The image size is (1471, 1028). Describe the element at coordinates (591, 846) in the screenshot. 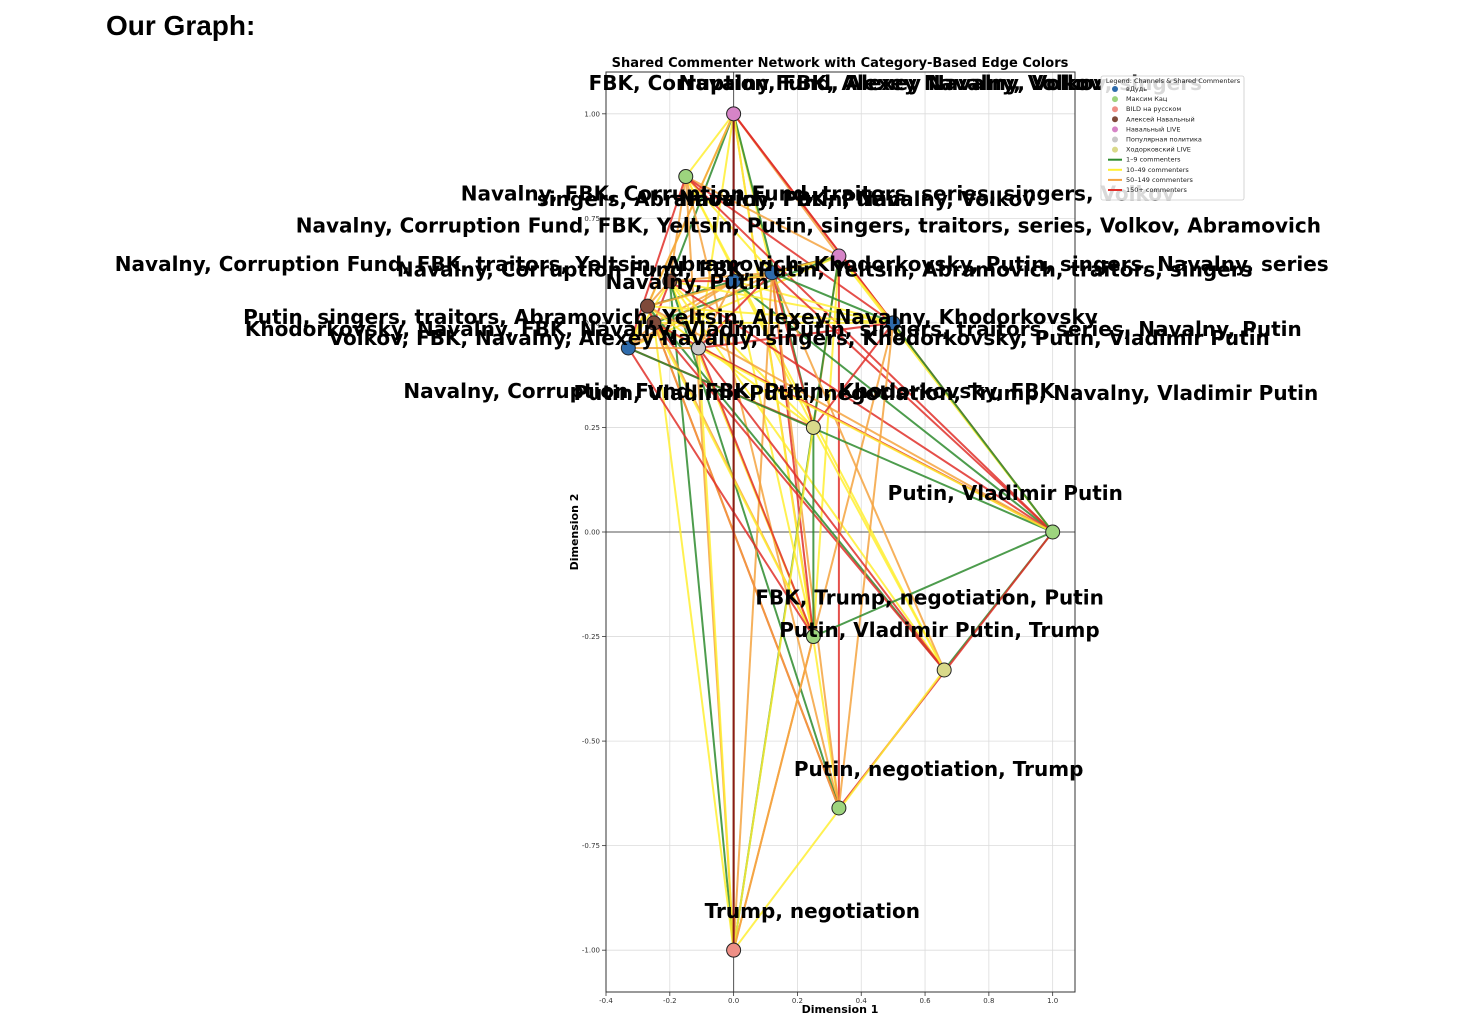

I see `y-tick-label: -0.75` at that location.